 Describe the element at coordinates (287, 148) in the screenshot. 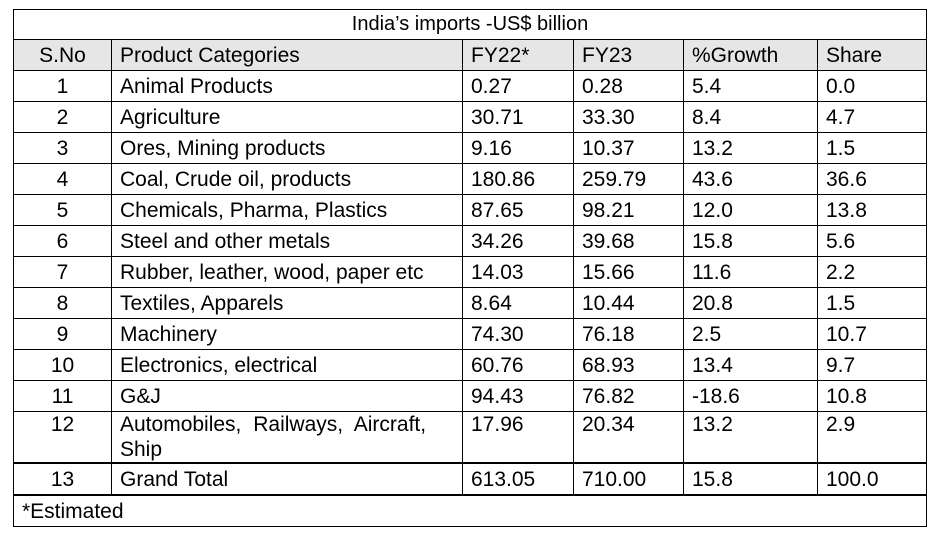

I see `cell-category: Ores, Mining products` at that location.